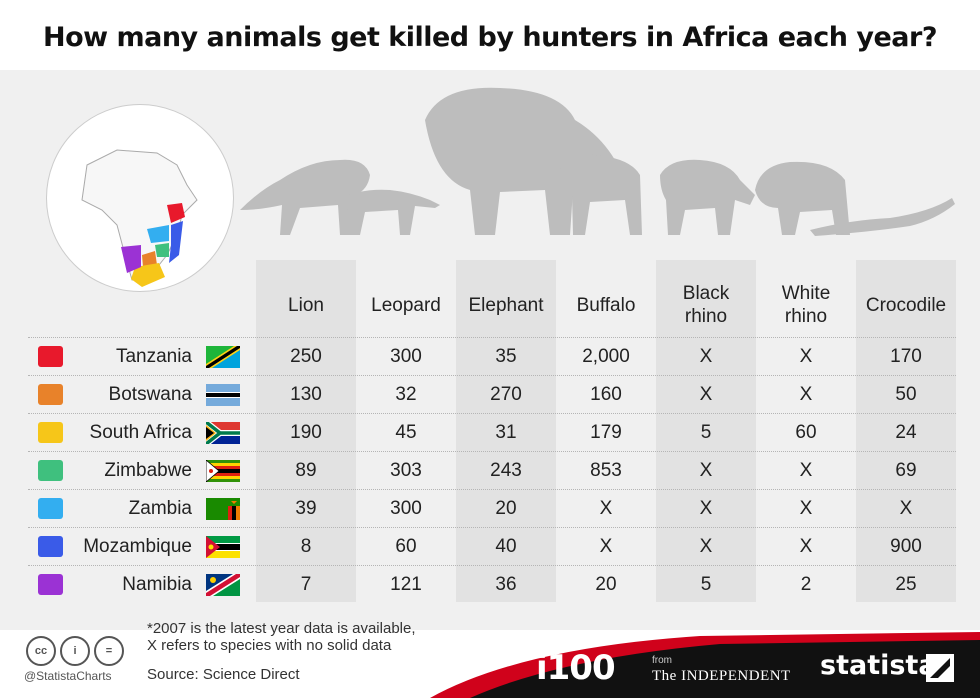  I want to click on map-tanzania, so click(176, 213).